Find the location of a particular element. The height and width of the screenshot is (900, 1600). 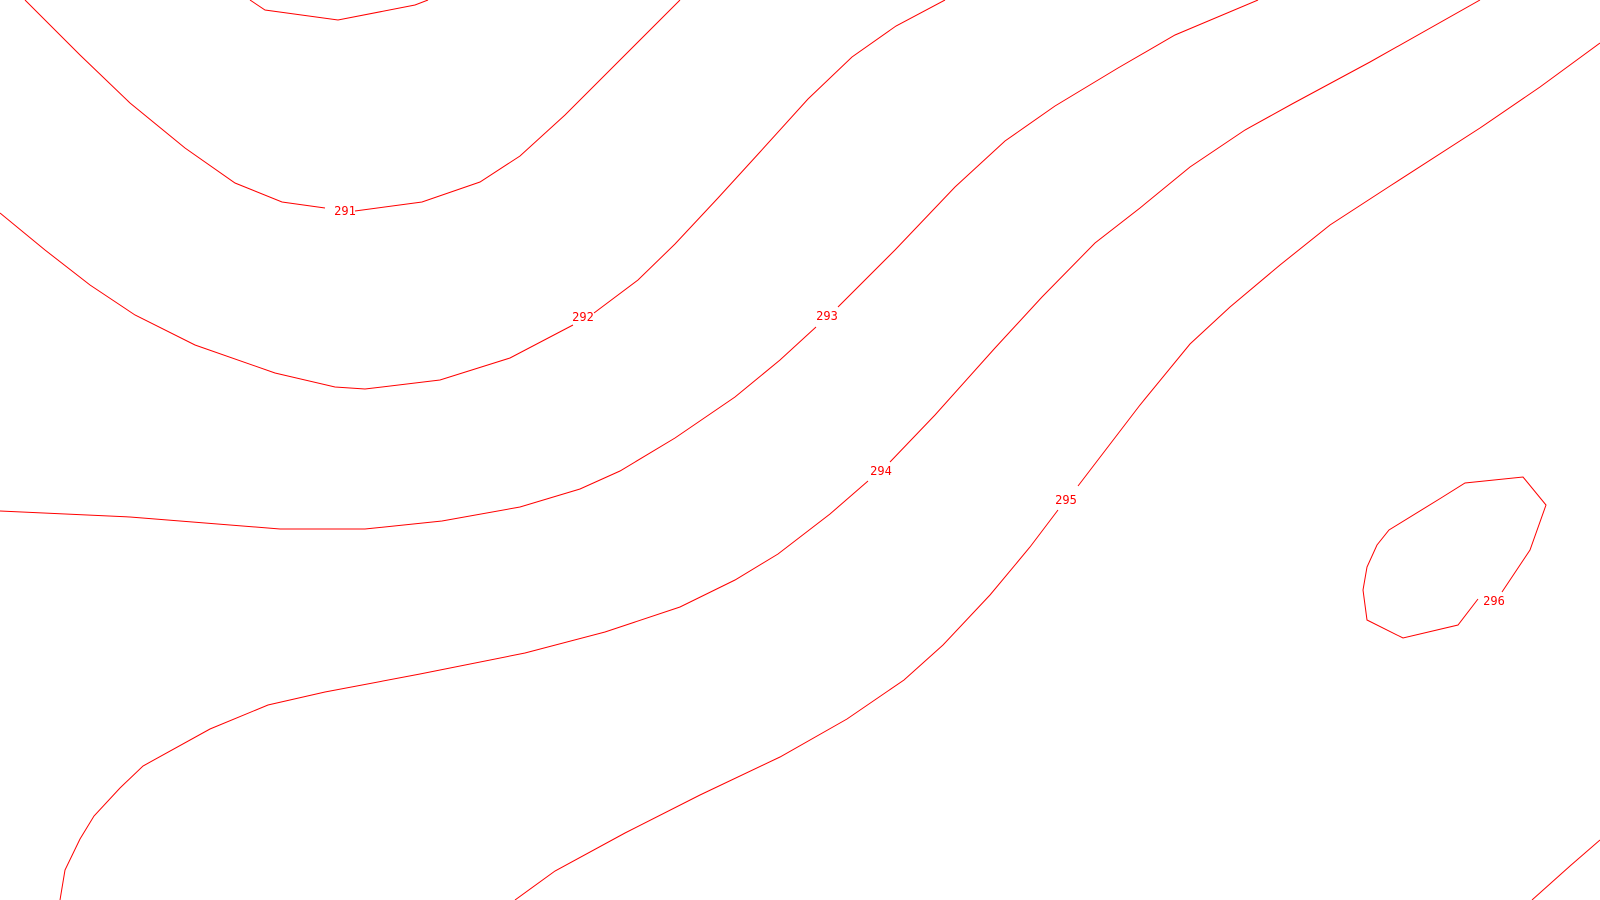

contour-label-292: 292 is located at coordinates (583, 317).